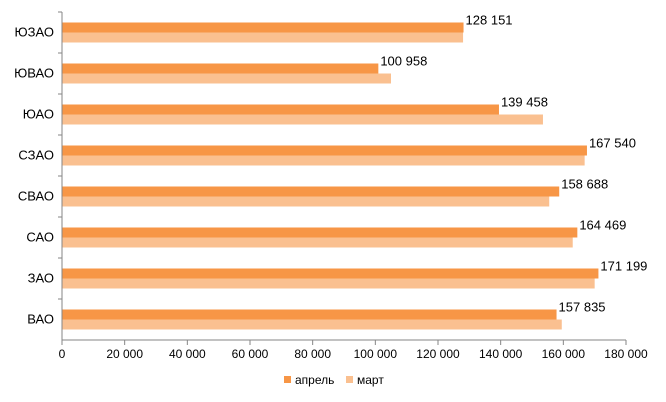  Describe the element at coordinates (564, 354) in the screenshot. I see `x-tick-label: 160 000` at that location.